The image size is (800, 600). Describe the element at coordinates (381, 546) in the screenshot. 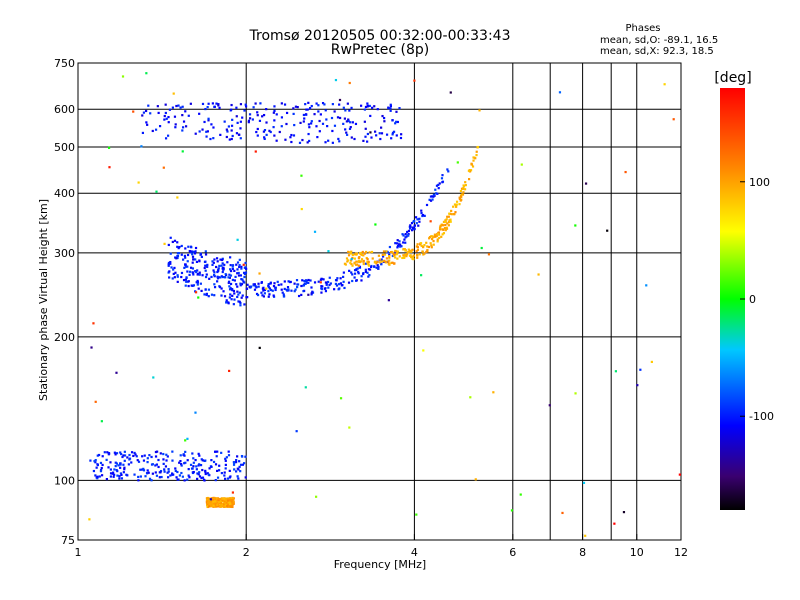

I see `x-axis-ticks: 1 2 4 6 8 10 12` at that location.